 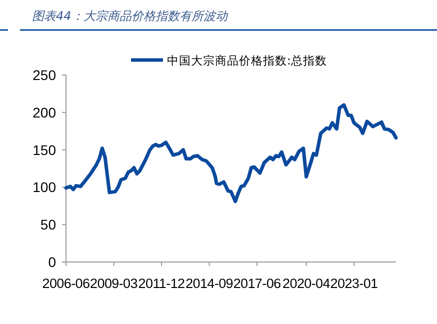 I want to click on y-tick-label: 200, so click(x=44, y=112).